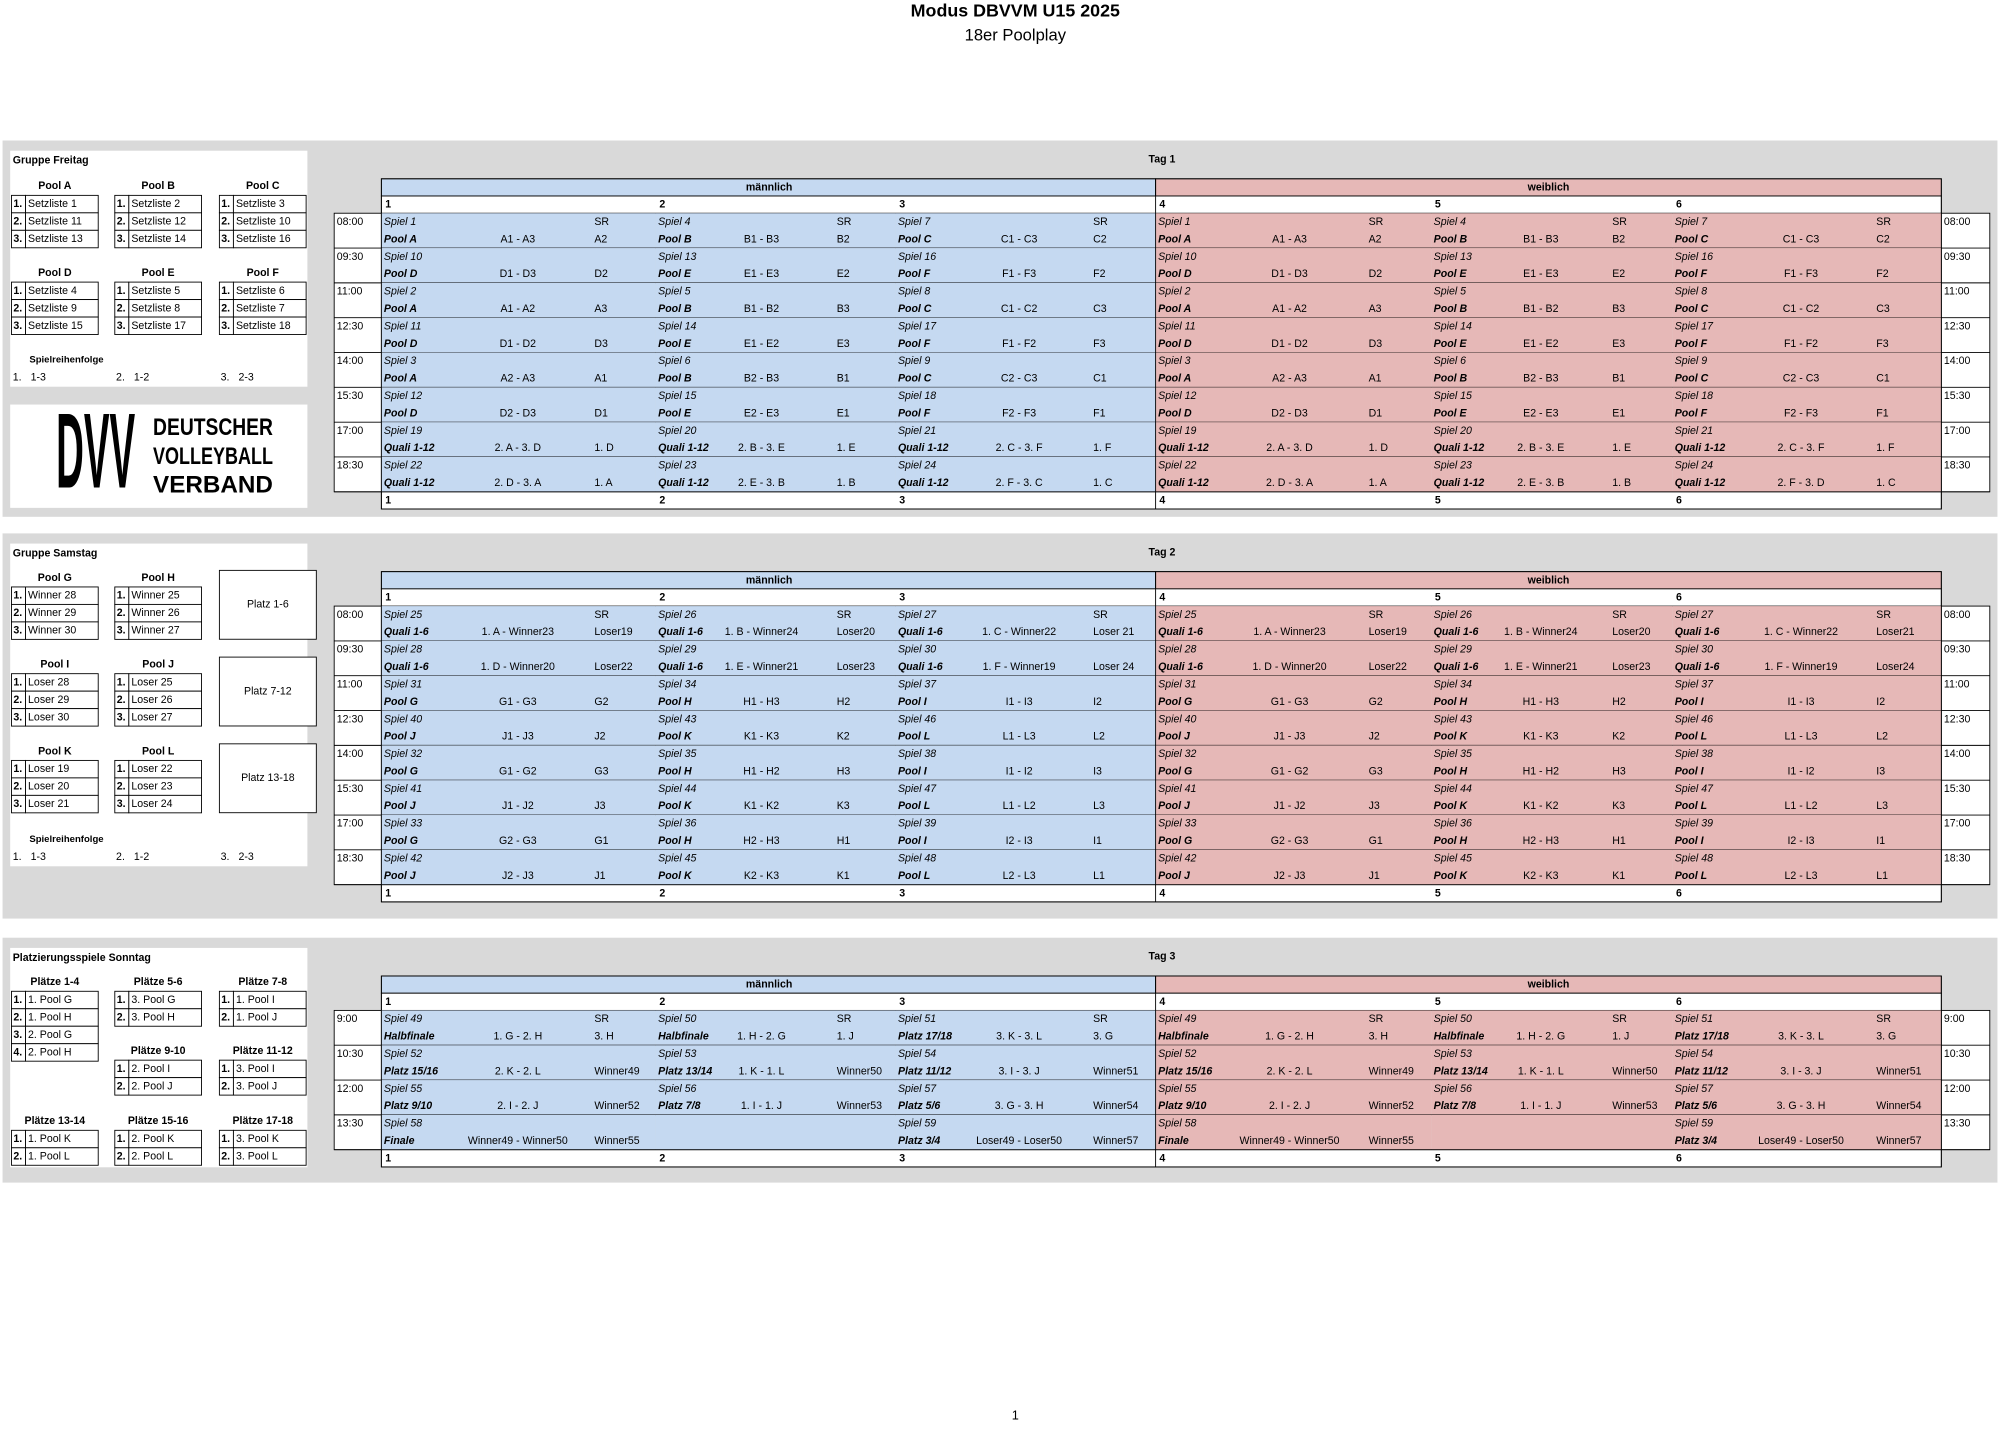 Image resolution: width=2000 pixels, height=1429 pixels. Describe the element at coordinates (1957, 719) in the screenshot. I see `time-label: 12:30` at that location.